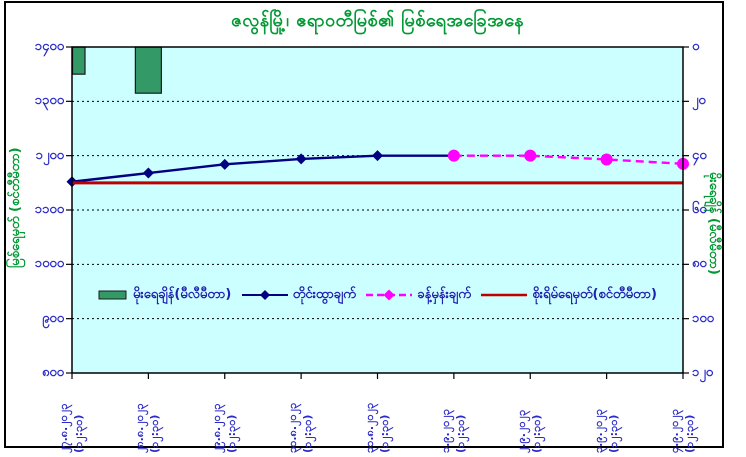  I want to click on right-axis-tick-label: ၁၀၀, so click(703, 318).